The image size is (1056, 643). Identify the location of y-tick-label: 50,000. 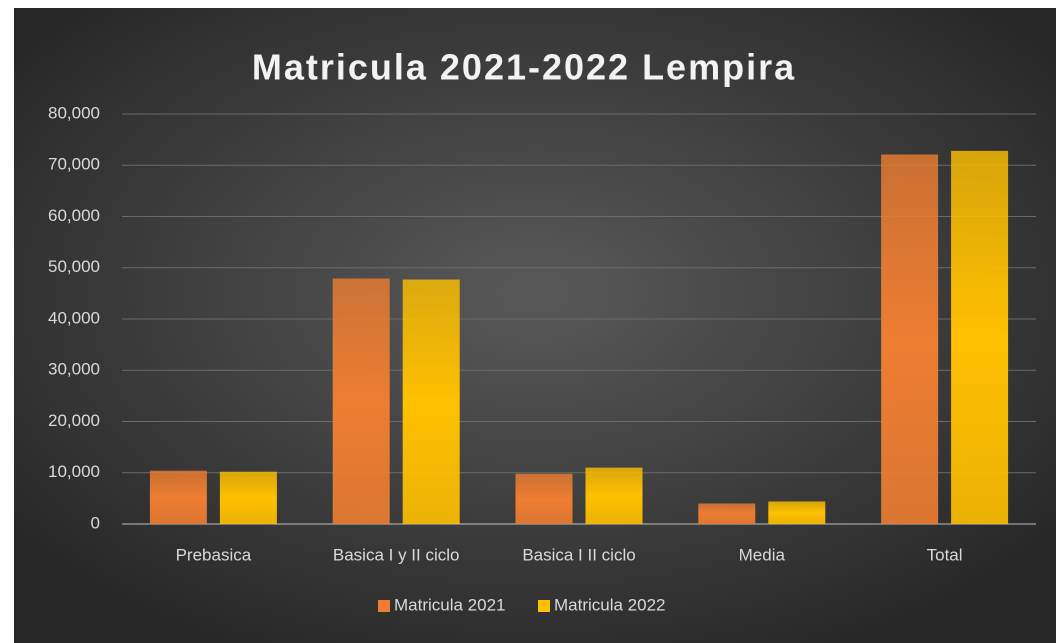
(74, 266).